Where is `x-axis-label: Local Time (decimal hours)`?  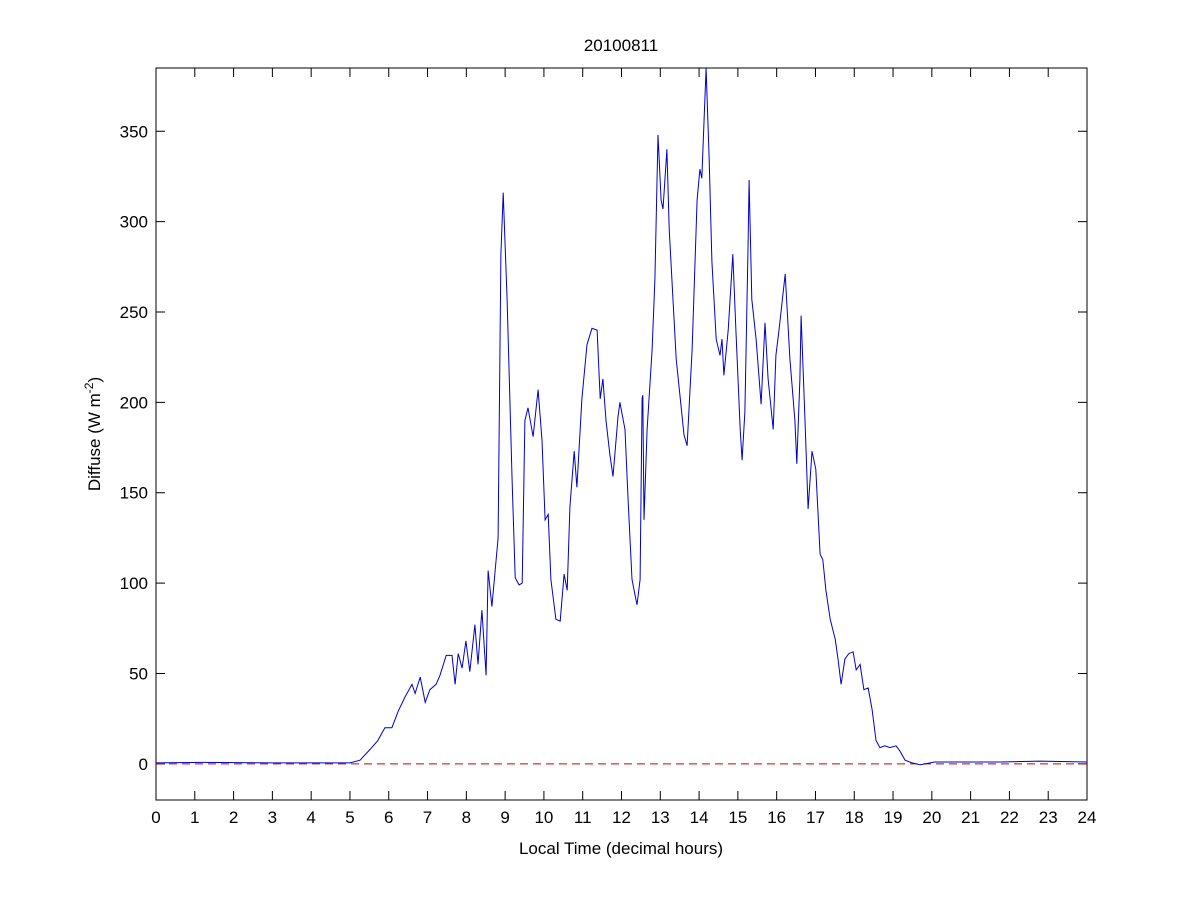
x-axis-label: Local Time (decimal hours) is located at coordinates (621, 848).